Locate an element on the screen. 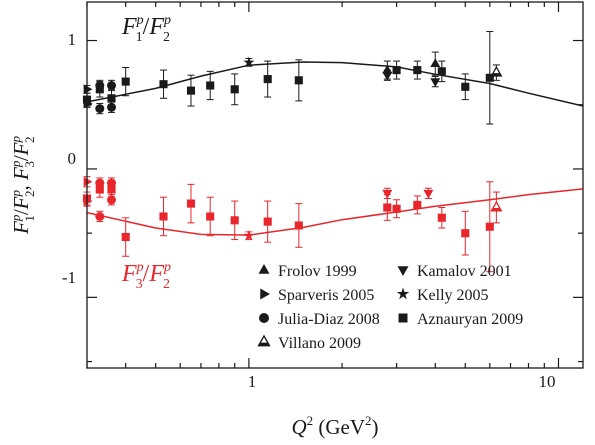 The width and height of the screenshot is (595, 445). legend-entry-sparveris-2005: Sparveris 2005 is located at coordinates (317, 295).